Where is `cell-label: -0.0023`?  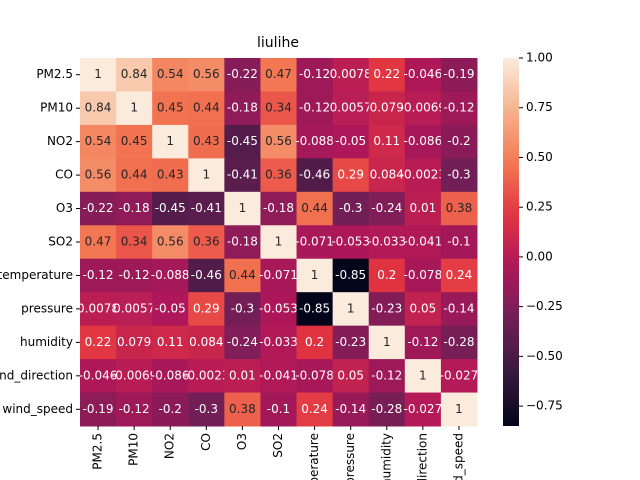 cell-label: -0.0023 is located at coordinates (206, 375).